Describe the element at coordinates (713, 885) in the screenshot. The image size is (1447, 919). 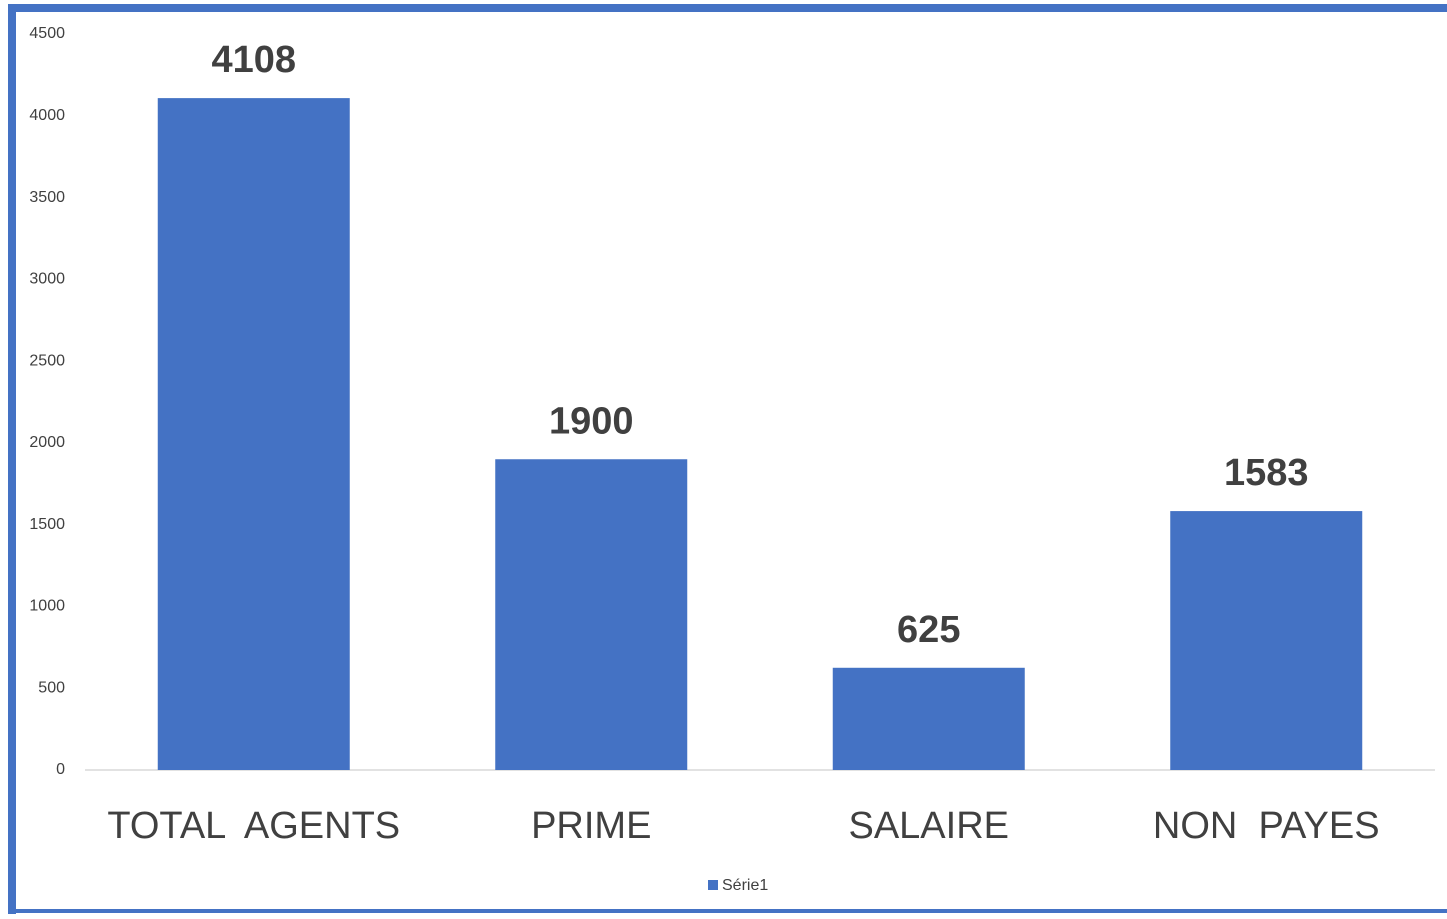
I see `legend-swatch` at that location.